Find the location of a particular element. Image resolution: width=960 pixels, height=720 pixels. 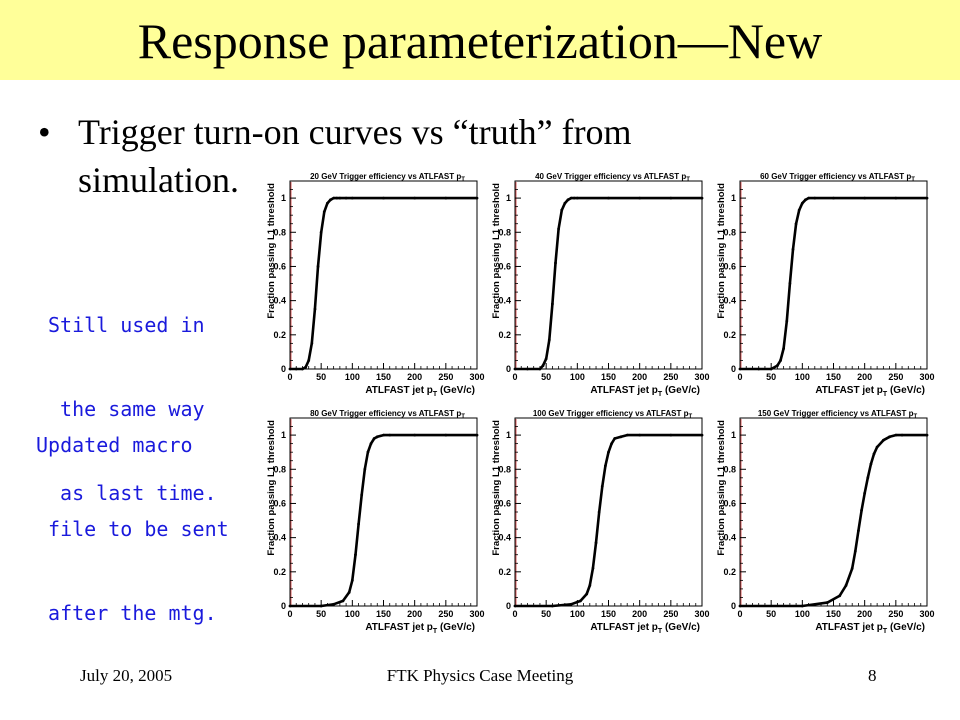

y-tick-label: 0.6 is located at coordinates (729, 503).